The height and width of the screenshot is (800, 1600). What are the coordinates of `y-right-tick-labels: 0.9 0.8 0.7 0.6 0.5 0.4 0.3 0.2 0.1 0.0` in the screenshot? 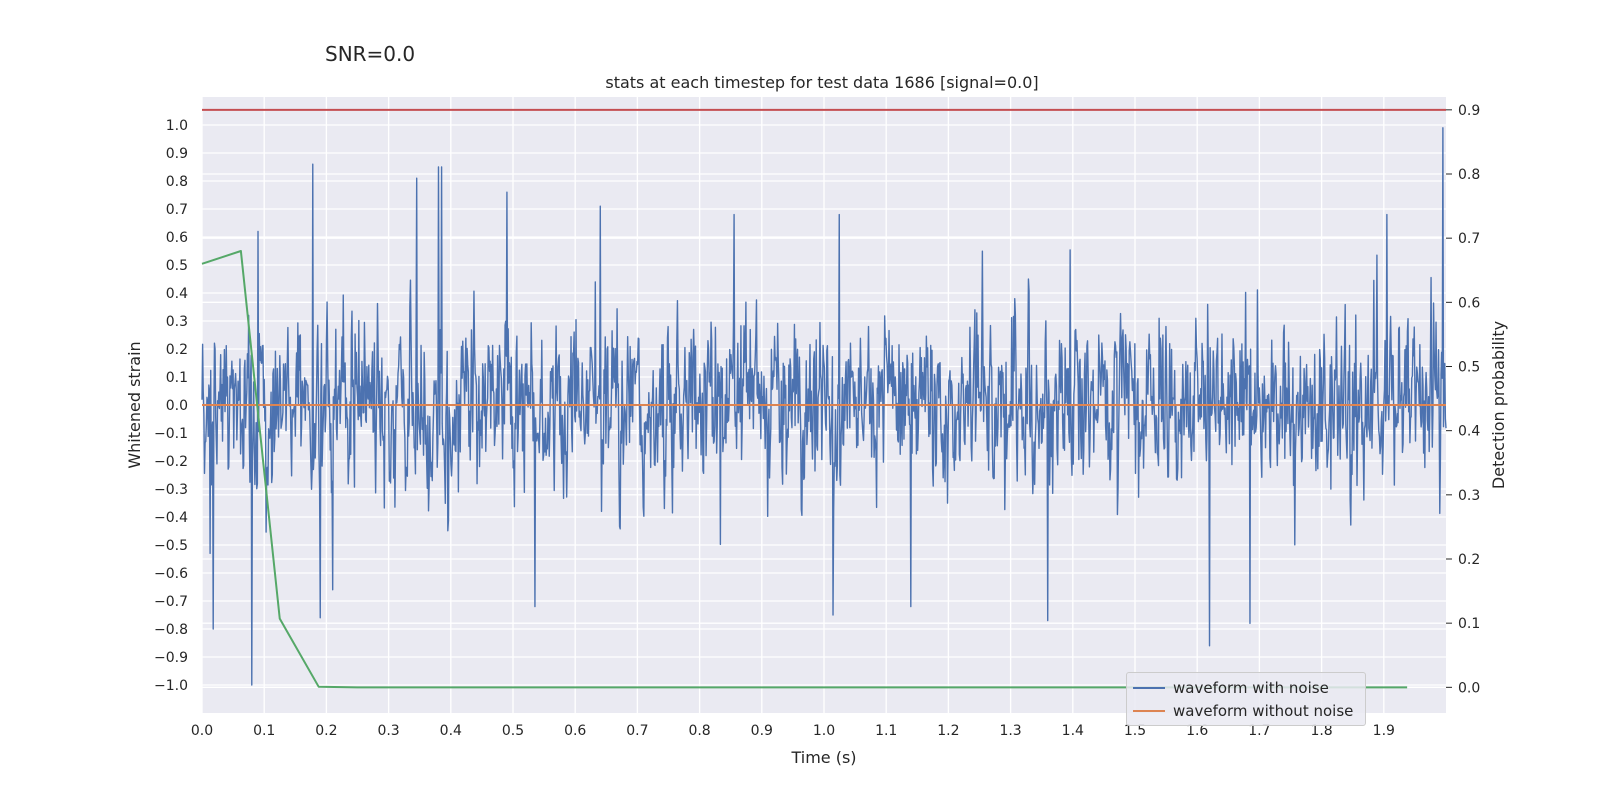 It's located at (1463, 399).